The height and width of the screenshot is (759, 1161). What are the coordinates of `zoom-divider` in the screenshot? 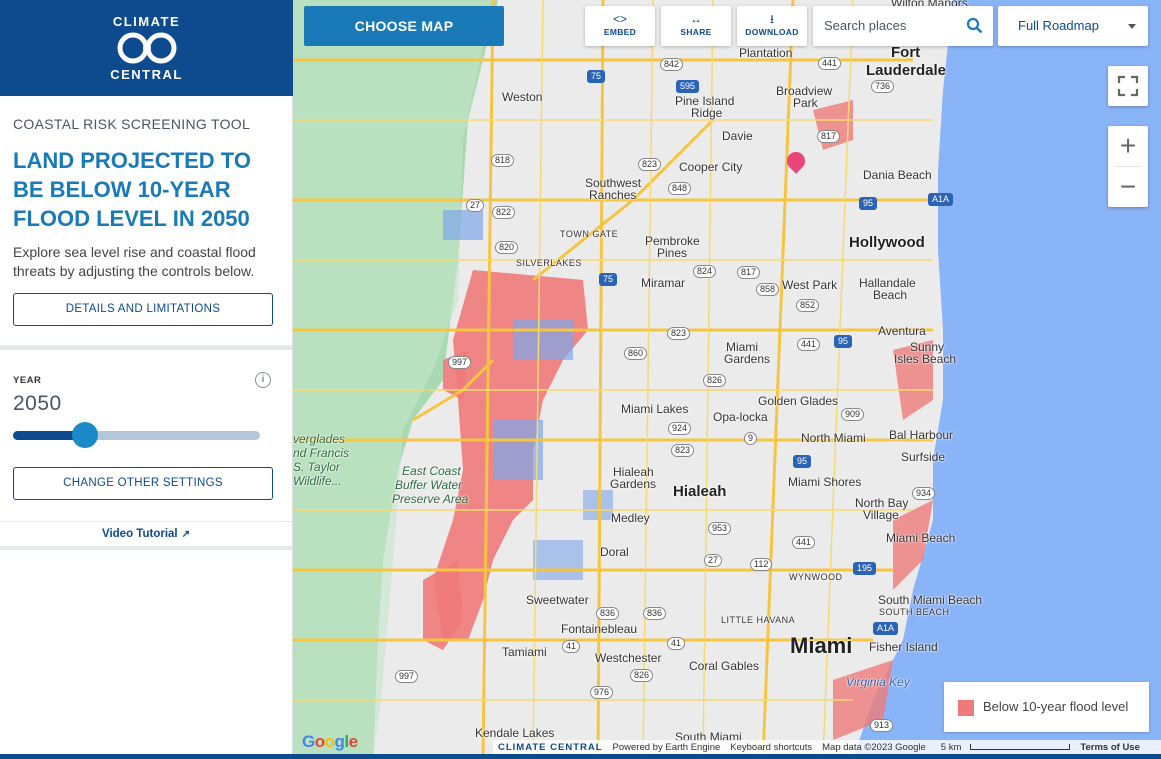 It's located at (1128, 166).